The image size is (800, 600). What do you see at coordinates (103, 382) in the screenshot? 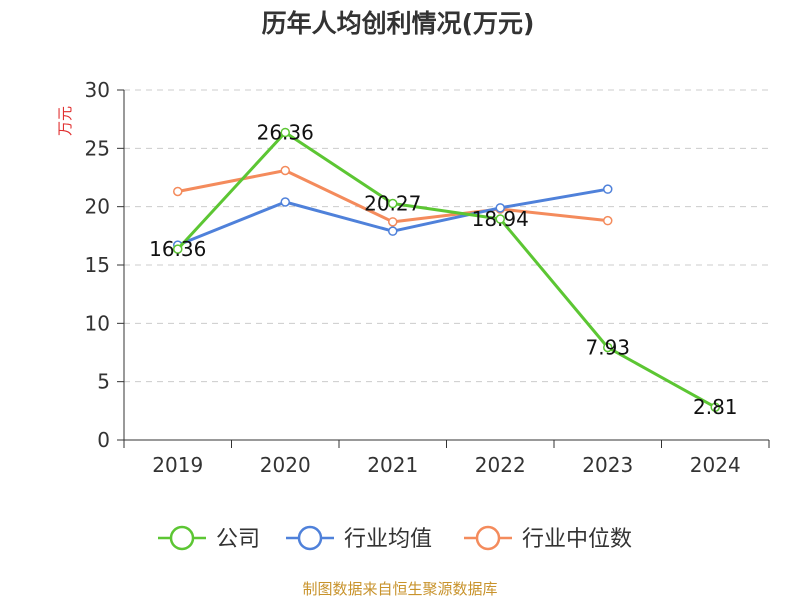
I see `y-tick-label: 5` at bounding box center [103, 382].